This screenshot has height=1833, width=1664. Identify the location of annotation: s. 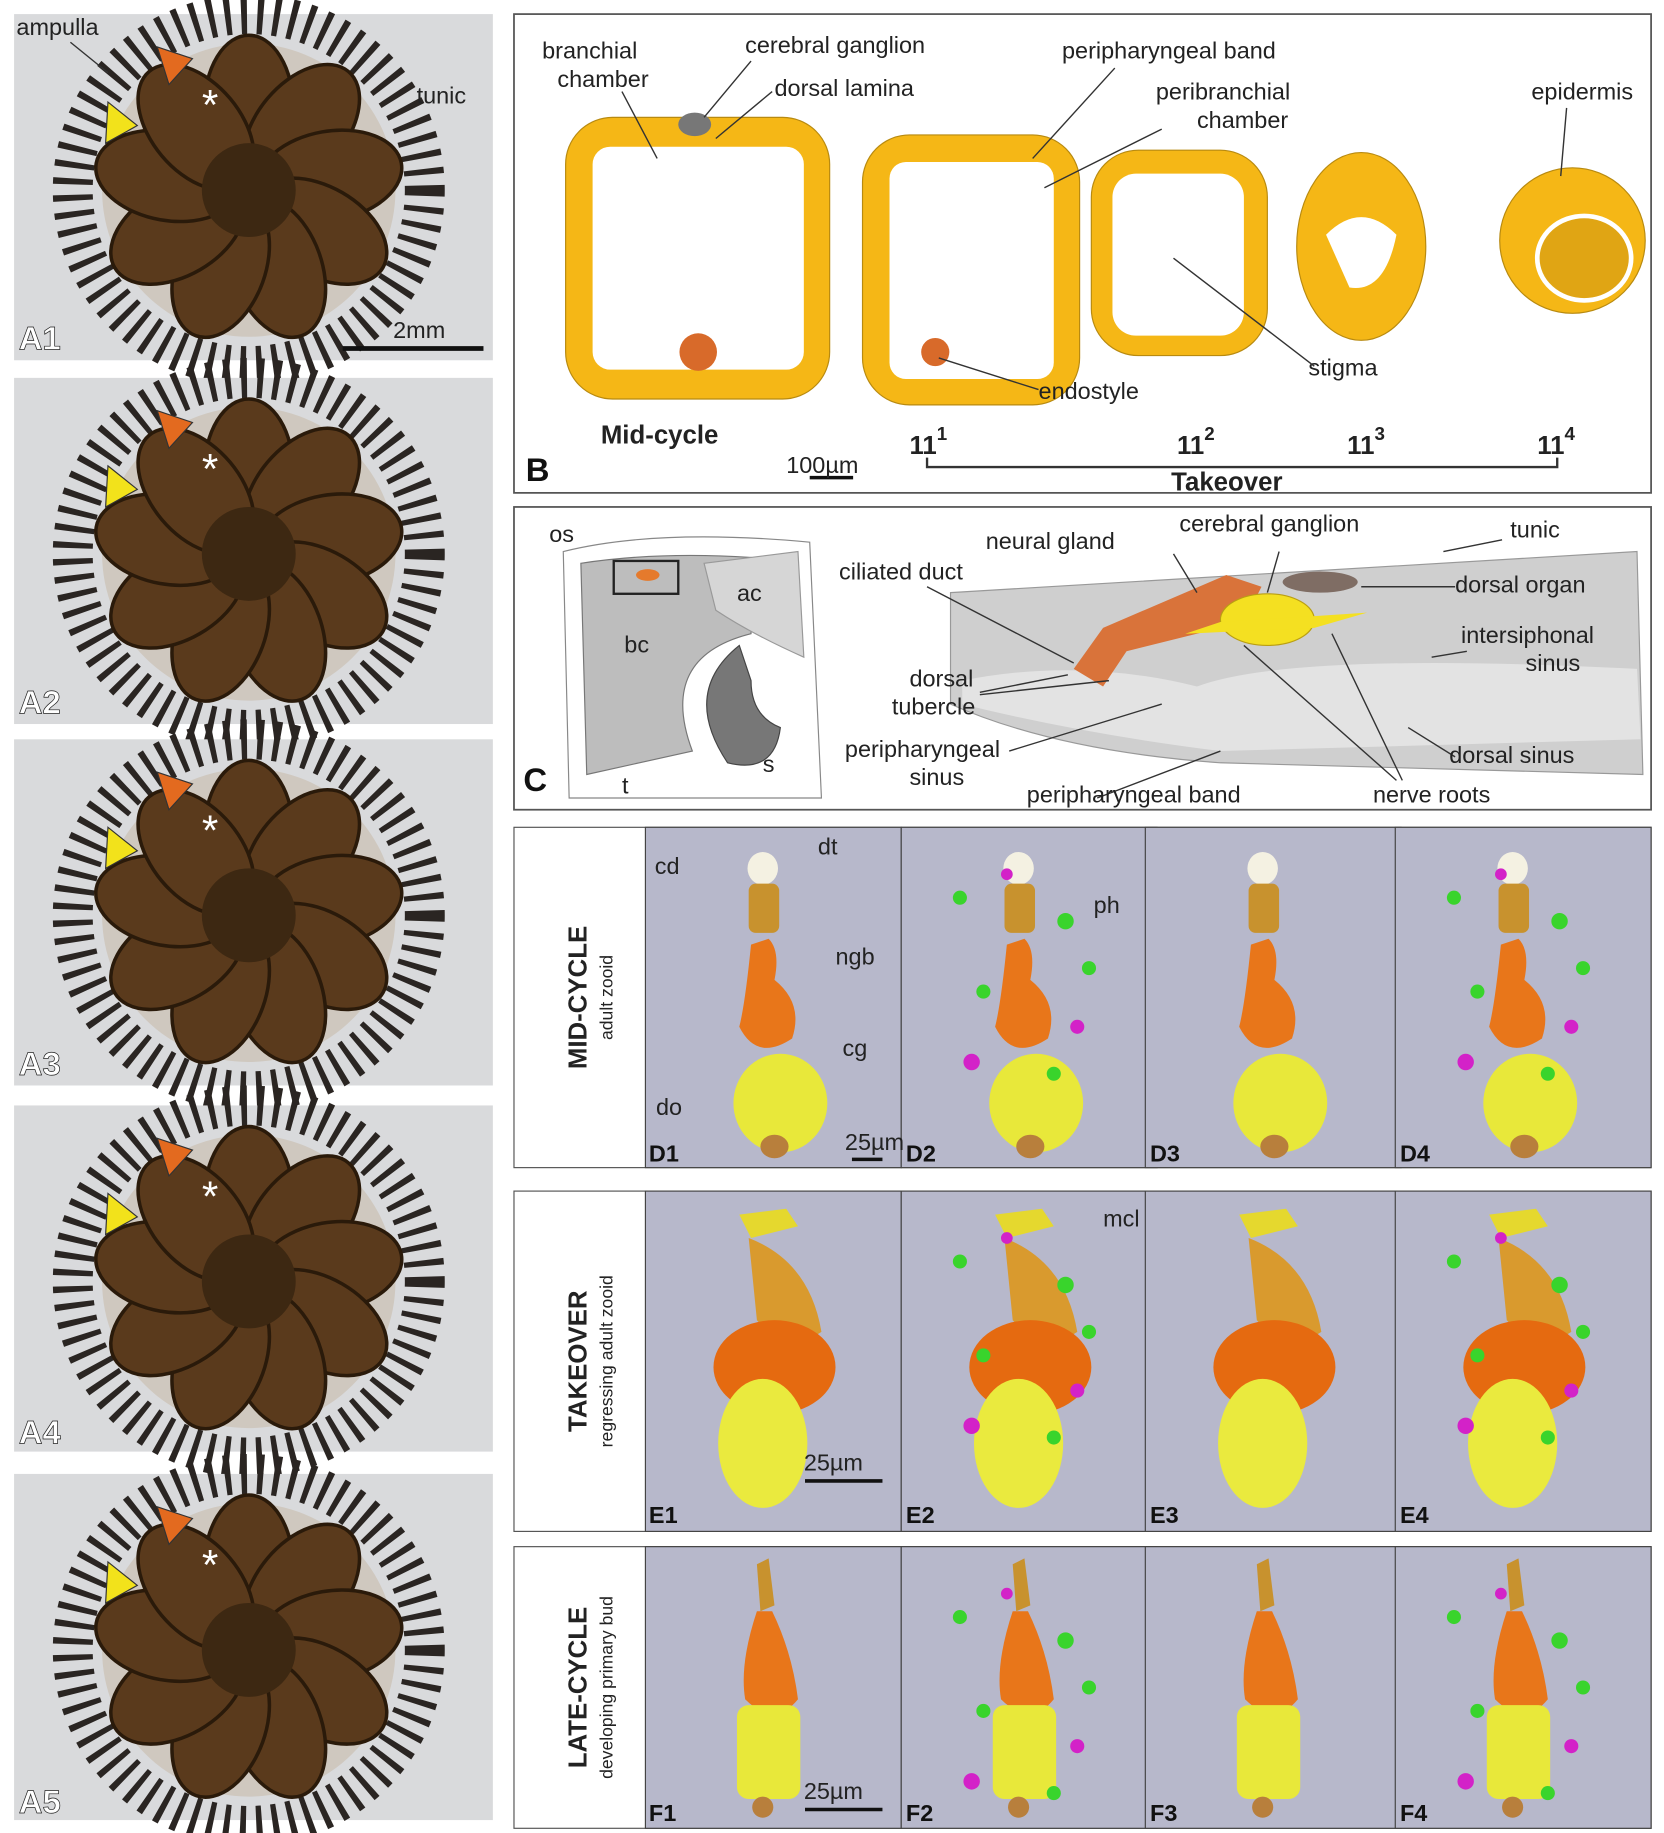
(769, 764).